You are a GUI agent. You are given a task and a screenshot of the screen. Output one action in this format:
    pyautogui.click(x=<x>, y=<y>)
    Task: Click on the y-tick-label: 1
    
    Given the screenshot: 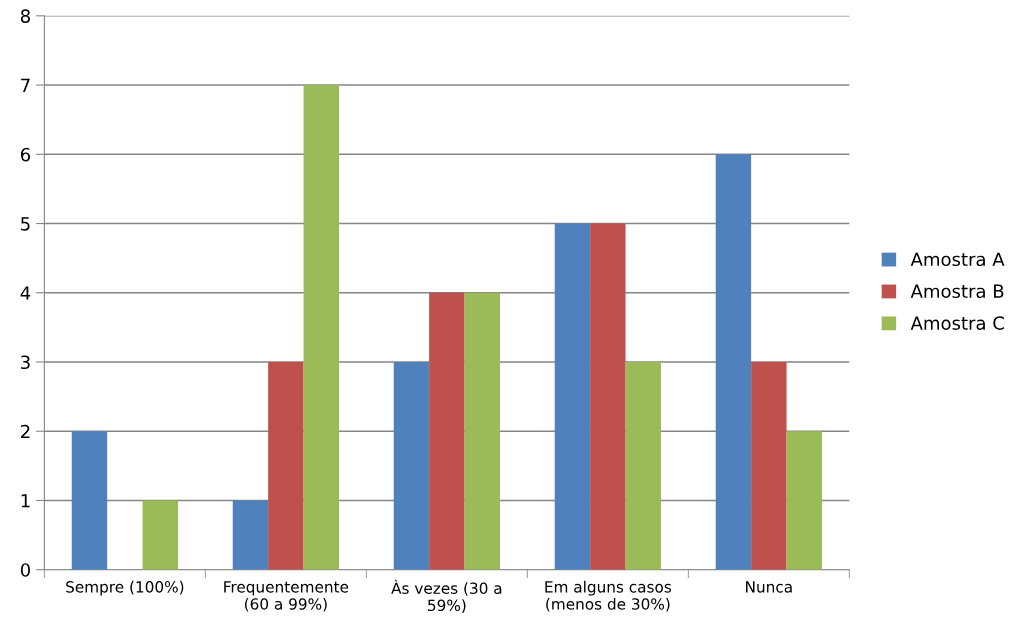 What is the action you would take?
    pyautogui.click(x=25, y=501)
    